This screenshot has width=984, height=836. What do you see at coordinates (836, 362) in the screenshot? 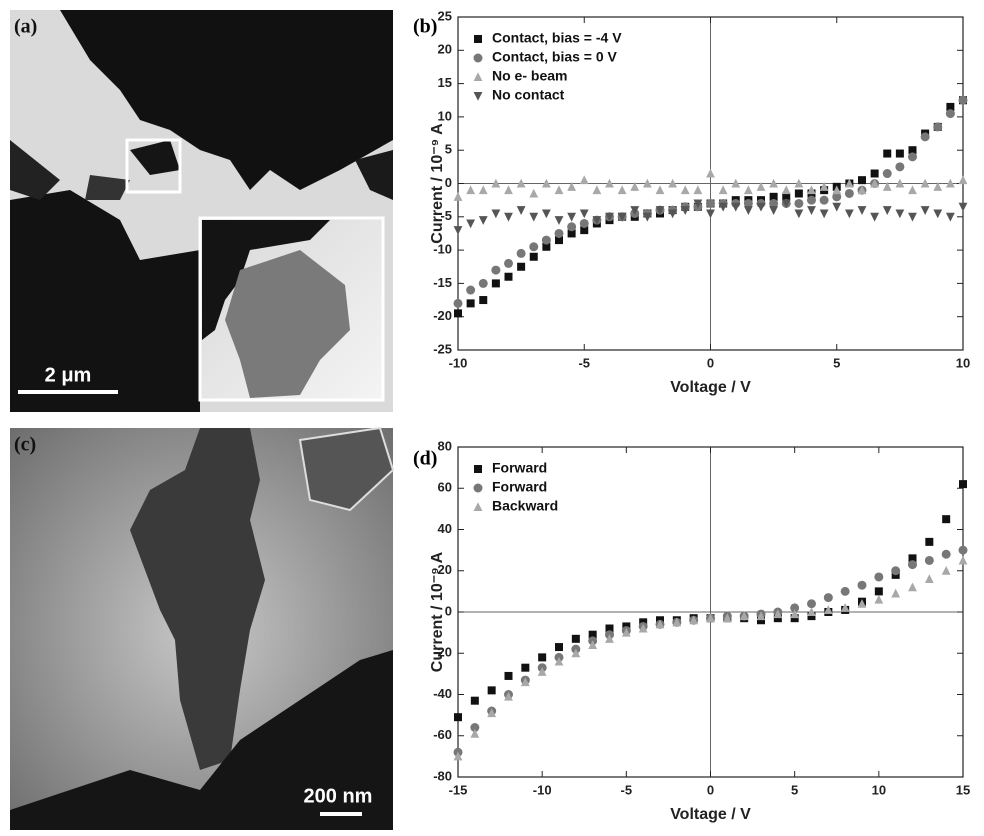
I see `x-tick-label: 5` at bounding box center [836, 362].